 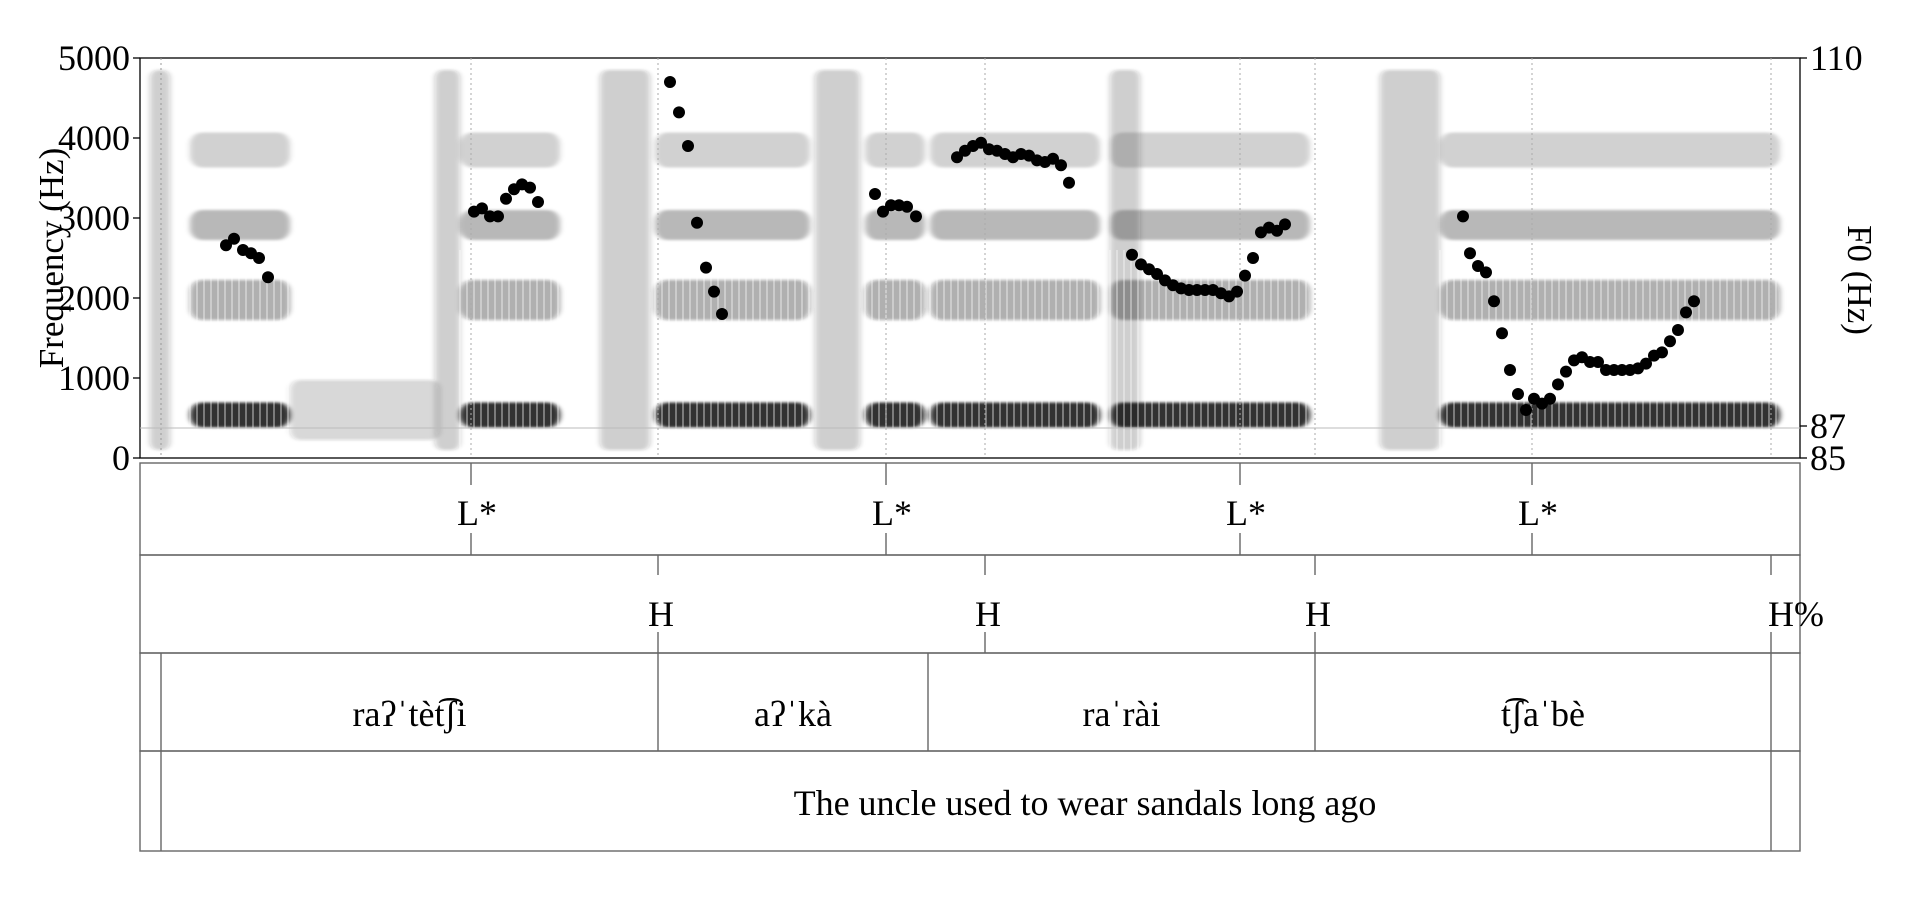 What do you see at coordinates (51, 258) in the screenshot?
I see `frequency-axis-label: Frequency (Hz)` at bounding box center [51, 258].